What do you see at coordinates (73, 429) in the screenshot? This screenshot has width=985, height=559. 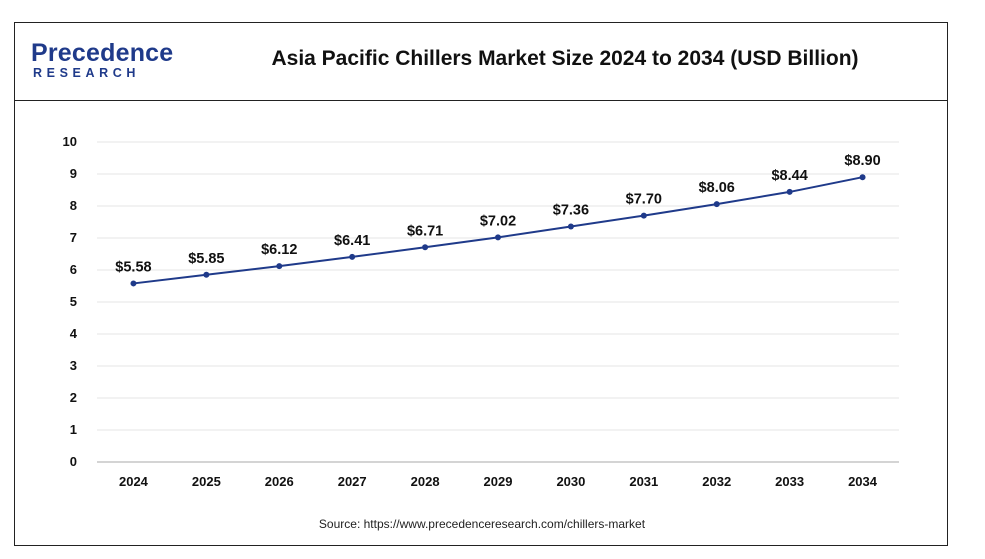 I see `y-tick-label: 1` at bounding box center [73, 429].